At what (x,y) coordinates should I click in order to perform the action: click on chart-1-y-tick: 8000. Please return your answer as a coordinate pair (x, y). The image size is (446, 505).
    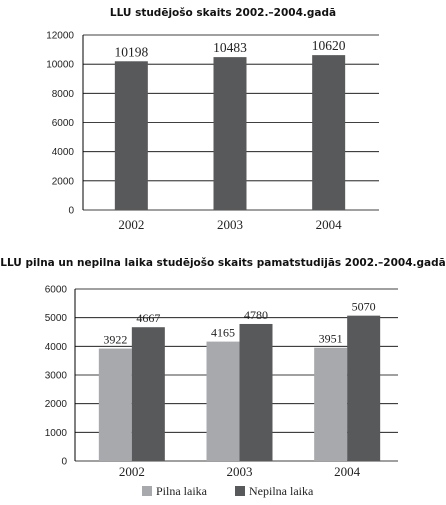
    Looking at the image, I should click on (63, 94).